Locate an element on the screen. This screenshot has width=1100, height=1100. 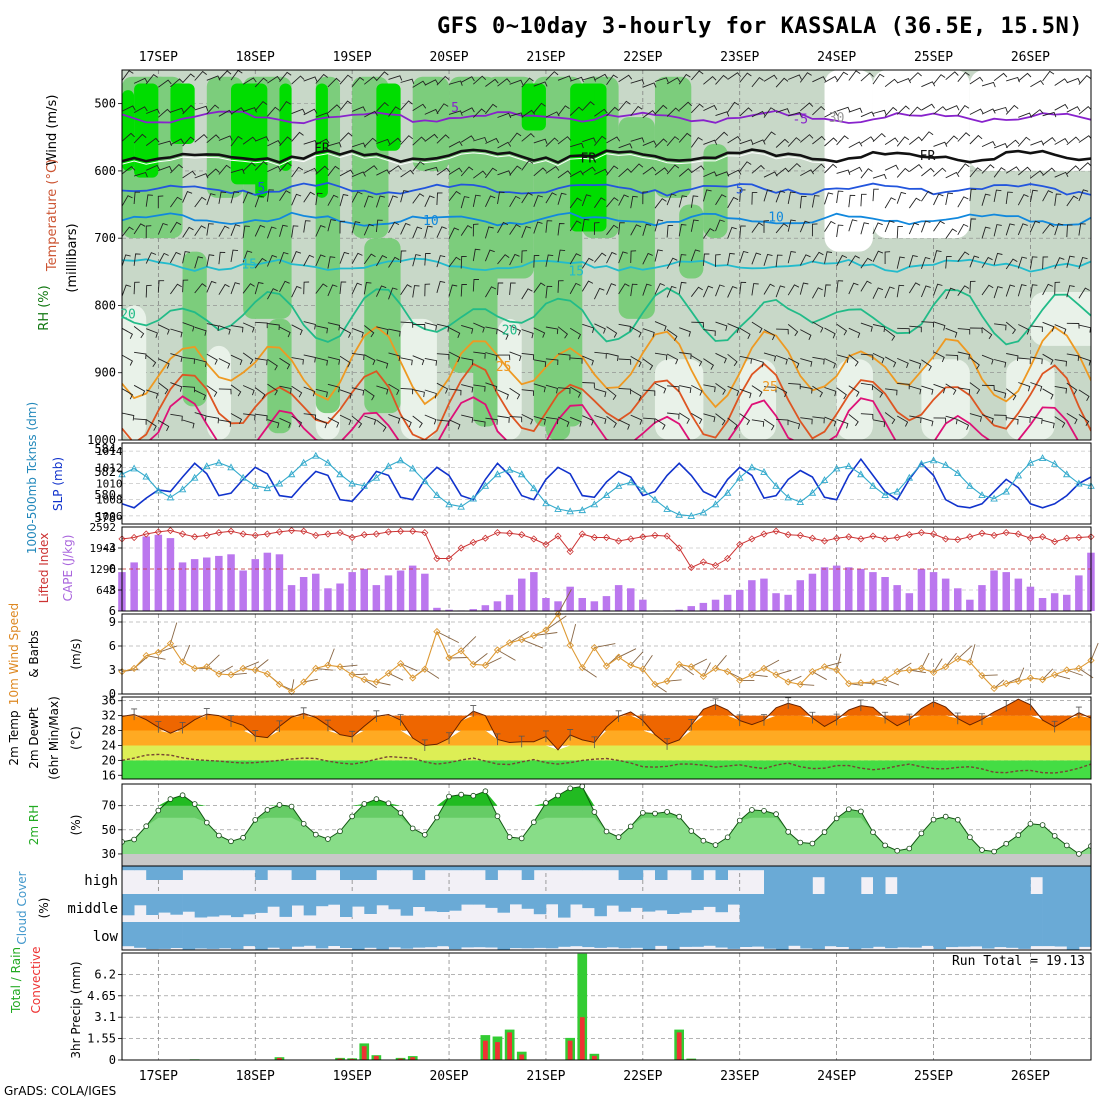
x-date-label-bottom: 18SEP is located at coordinates (255, 1076).